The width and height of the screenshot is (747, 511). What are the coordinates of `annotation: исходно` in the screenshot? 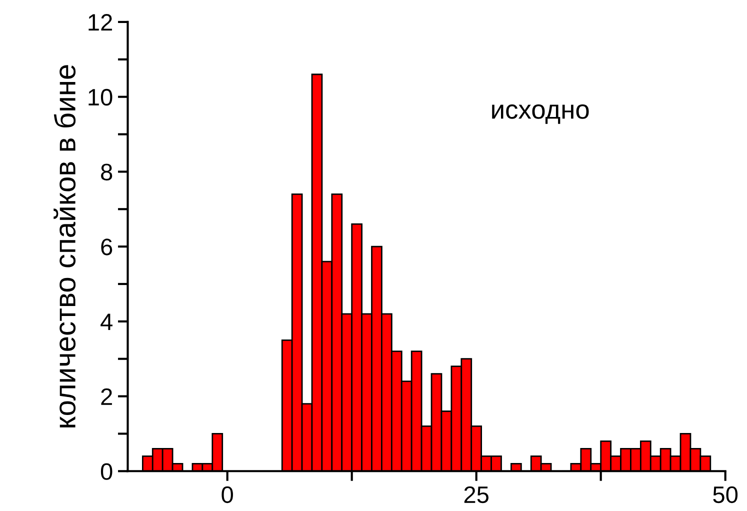 It's located at (540, 114).